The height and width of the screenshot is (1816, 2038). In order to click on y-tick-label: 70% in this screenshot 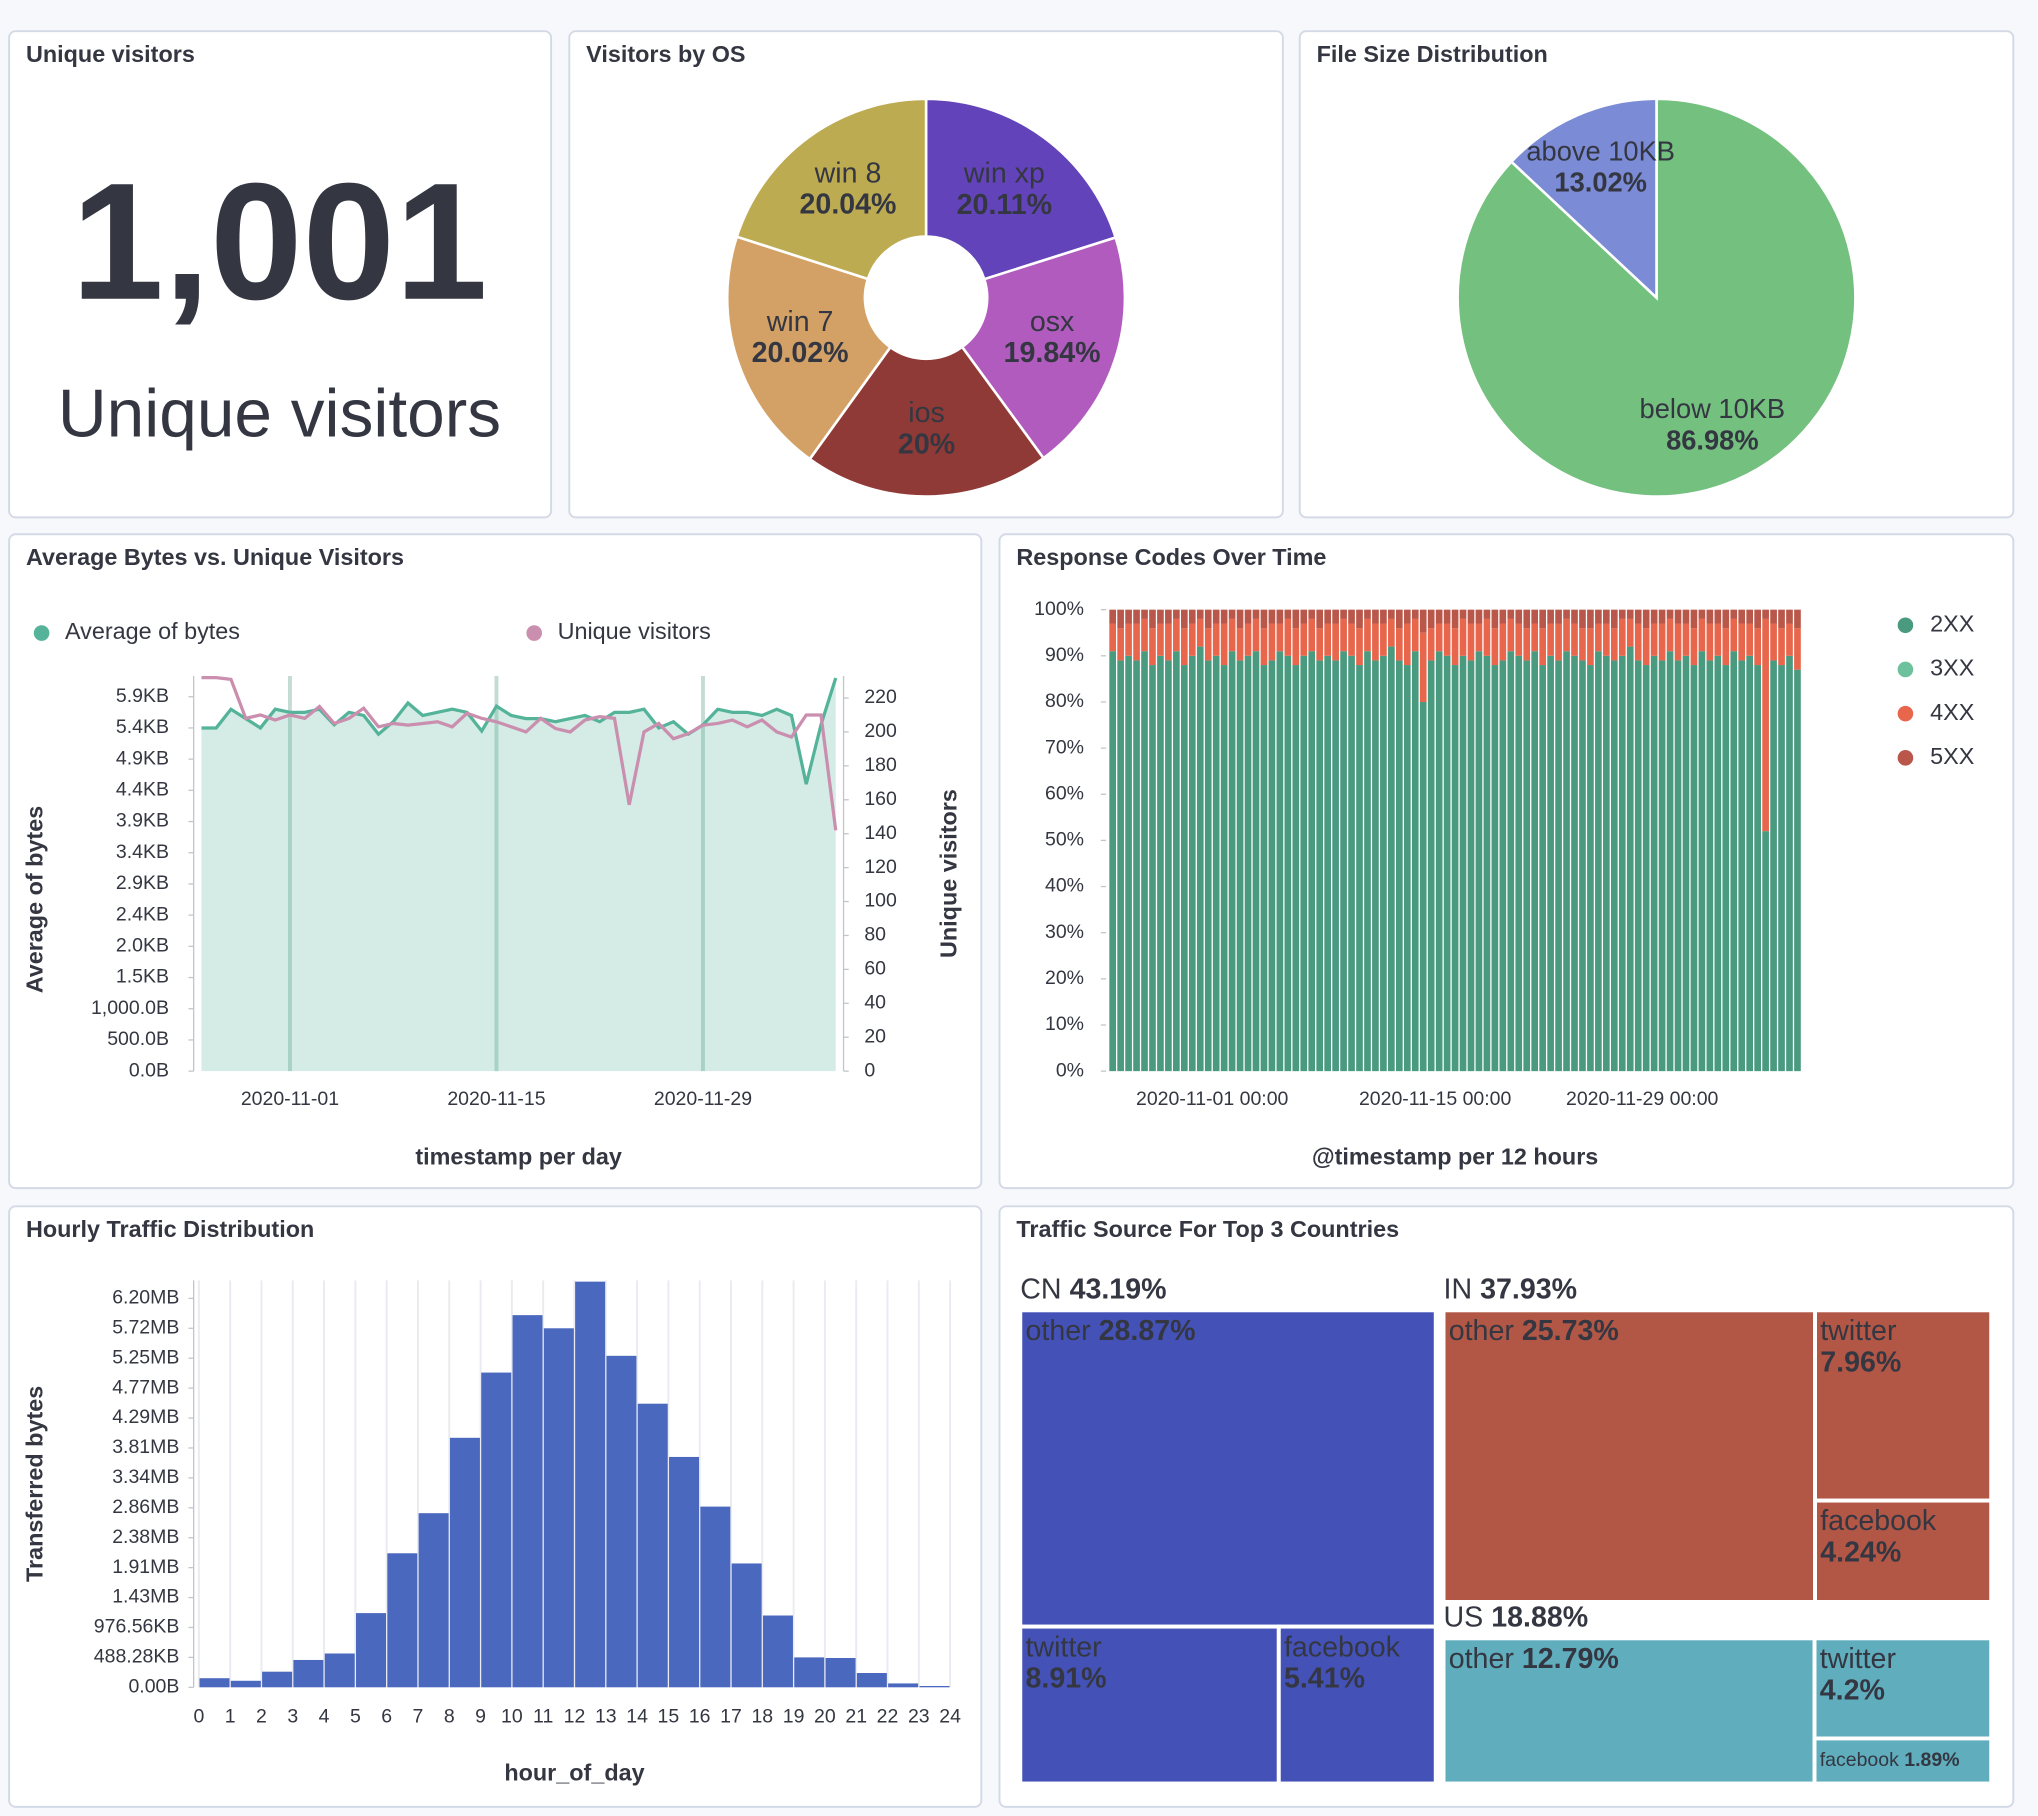, I will do `click(1064, 747)`.